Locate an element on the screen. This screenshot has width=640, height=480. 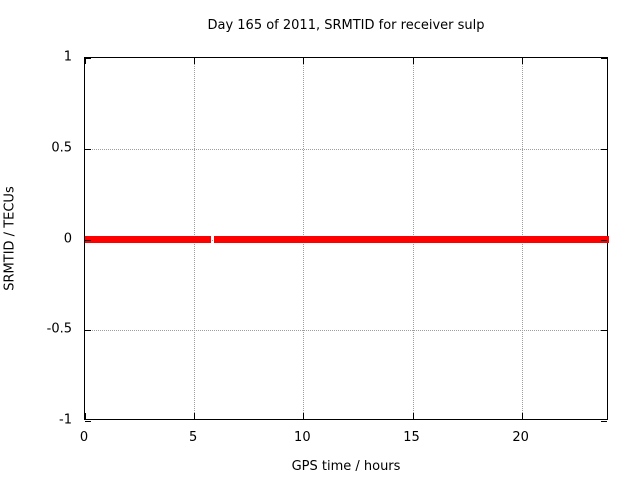
x-tick-label: 0 is located at coordinates (84, 437).